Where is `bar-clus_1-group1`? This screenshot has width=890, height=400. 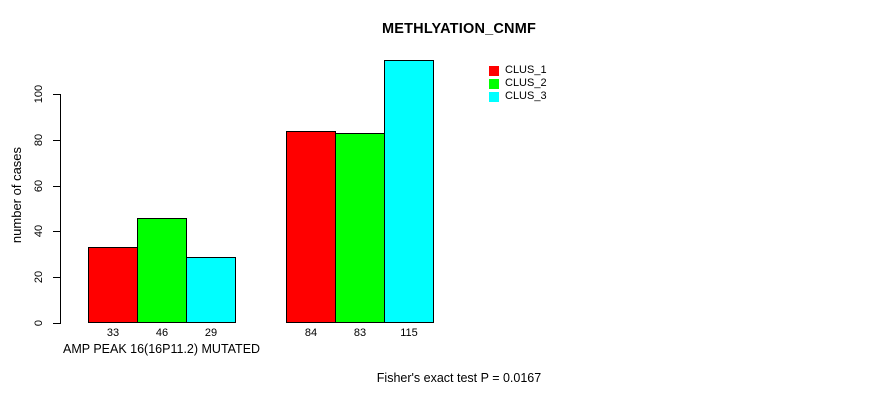
bar-clus_1-group1 is located at coordinates (113, 285).